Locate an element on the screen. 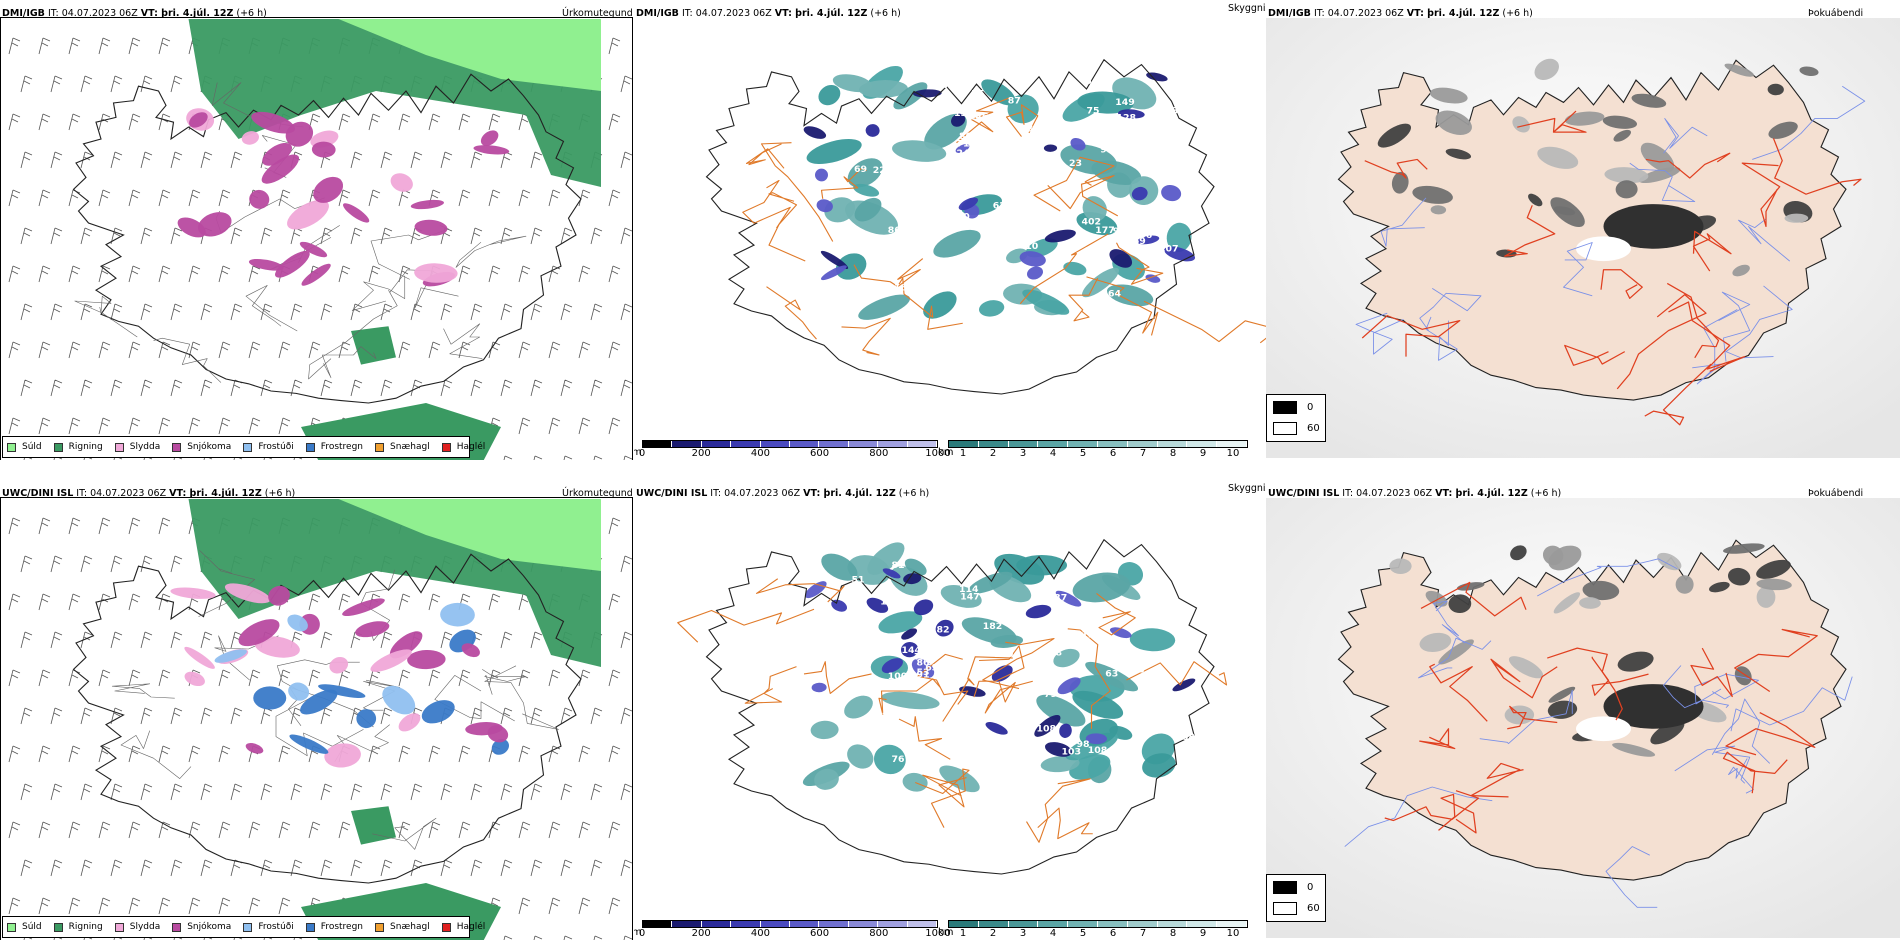  legend-item: Súld is located at coordinates (24, 927).